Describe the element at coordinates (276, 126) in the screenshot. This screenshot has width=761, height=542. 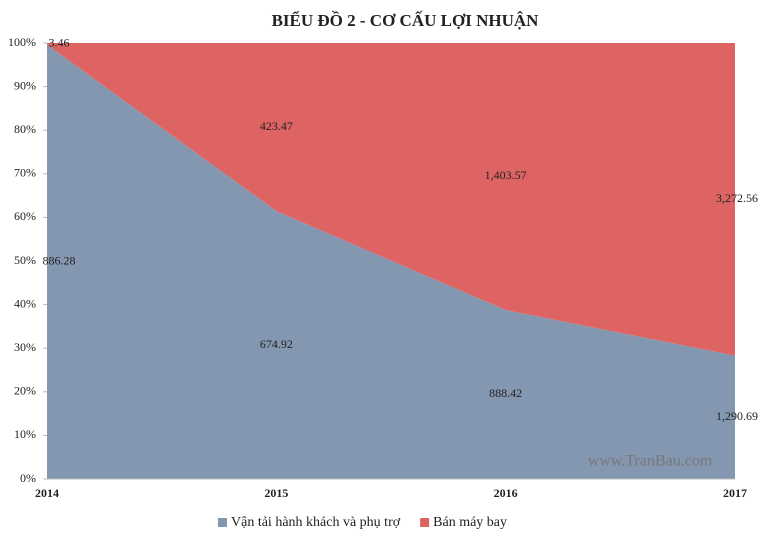
I see `data-label: 423.47` at that location.